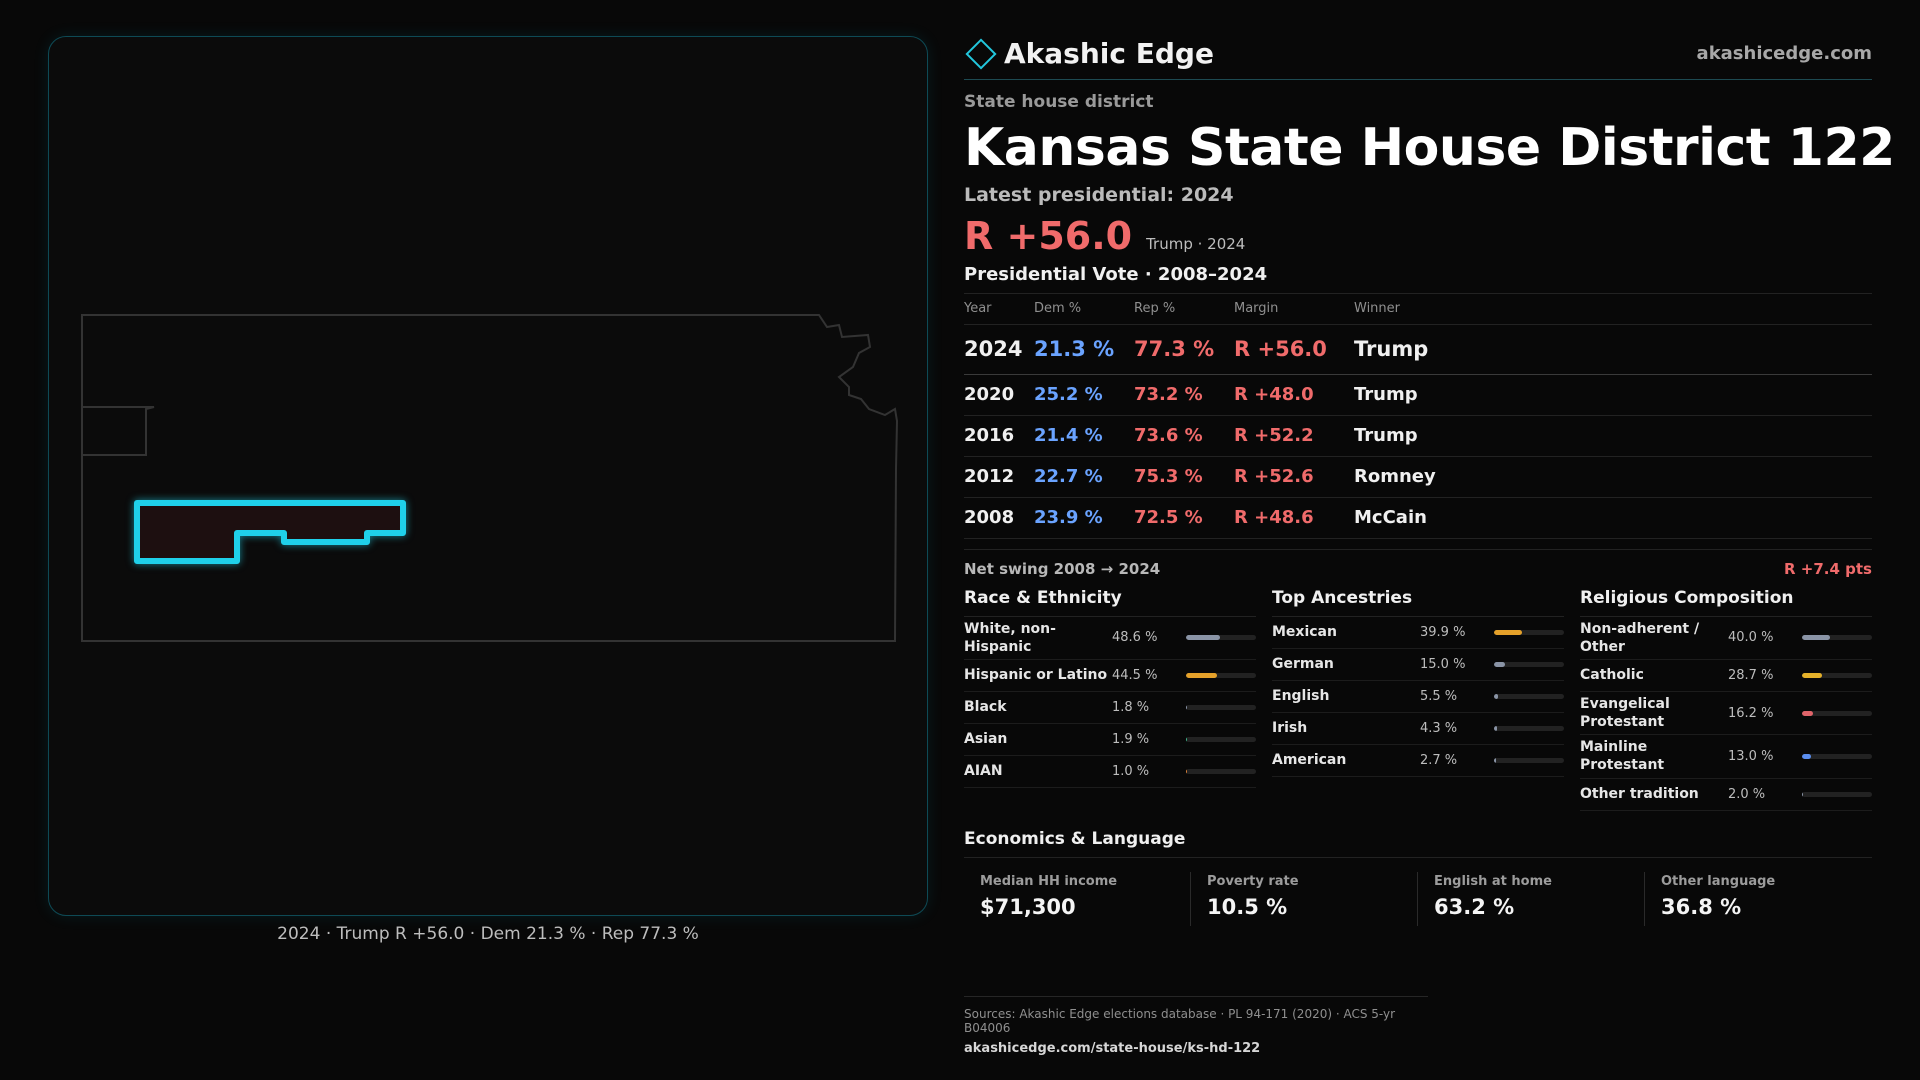 The image size is (1920, 1080). What do you see at coordinates (1418, 563) in the screenshot?
I see `net-swing: Net swing 2008 → 2024 R +7.4 pts` at bounding box center [1418, 563].